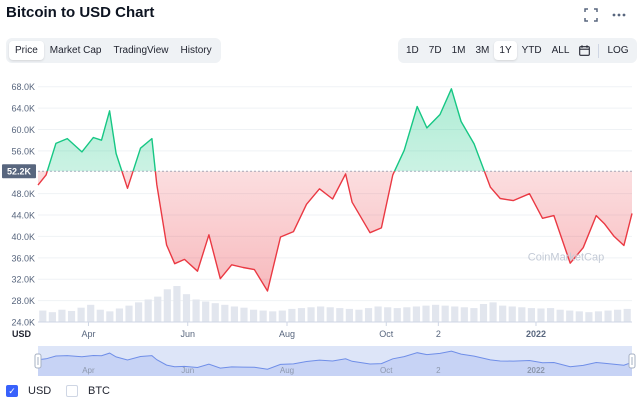  I want to click on tab-market-cap: Market Cap, so click(75, 50).